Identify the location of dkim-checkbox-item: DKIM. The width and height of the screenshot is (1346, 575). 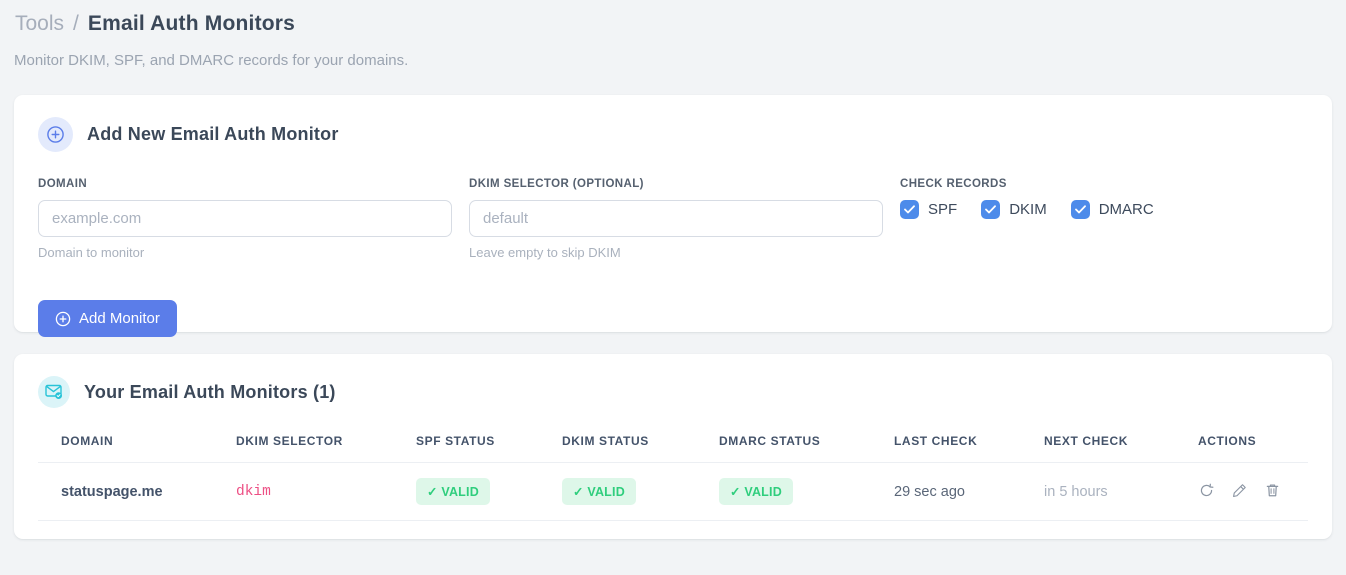
(1014, 209).